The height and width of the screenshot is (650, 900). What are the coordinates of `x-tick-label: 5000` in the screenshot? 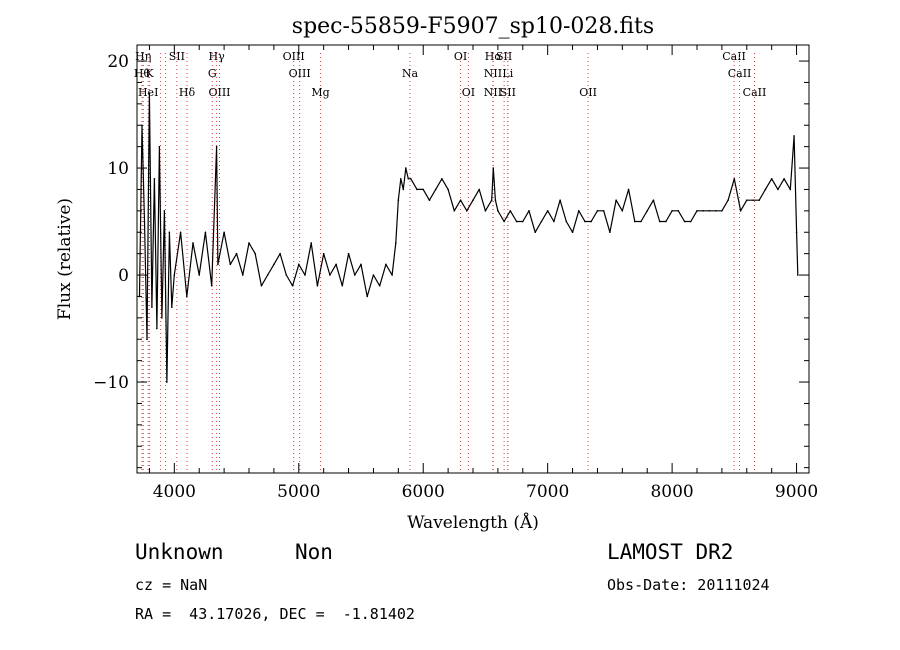 It's located at (298, 492).